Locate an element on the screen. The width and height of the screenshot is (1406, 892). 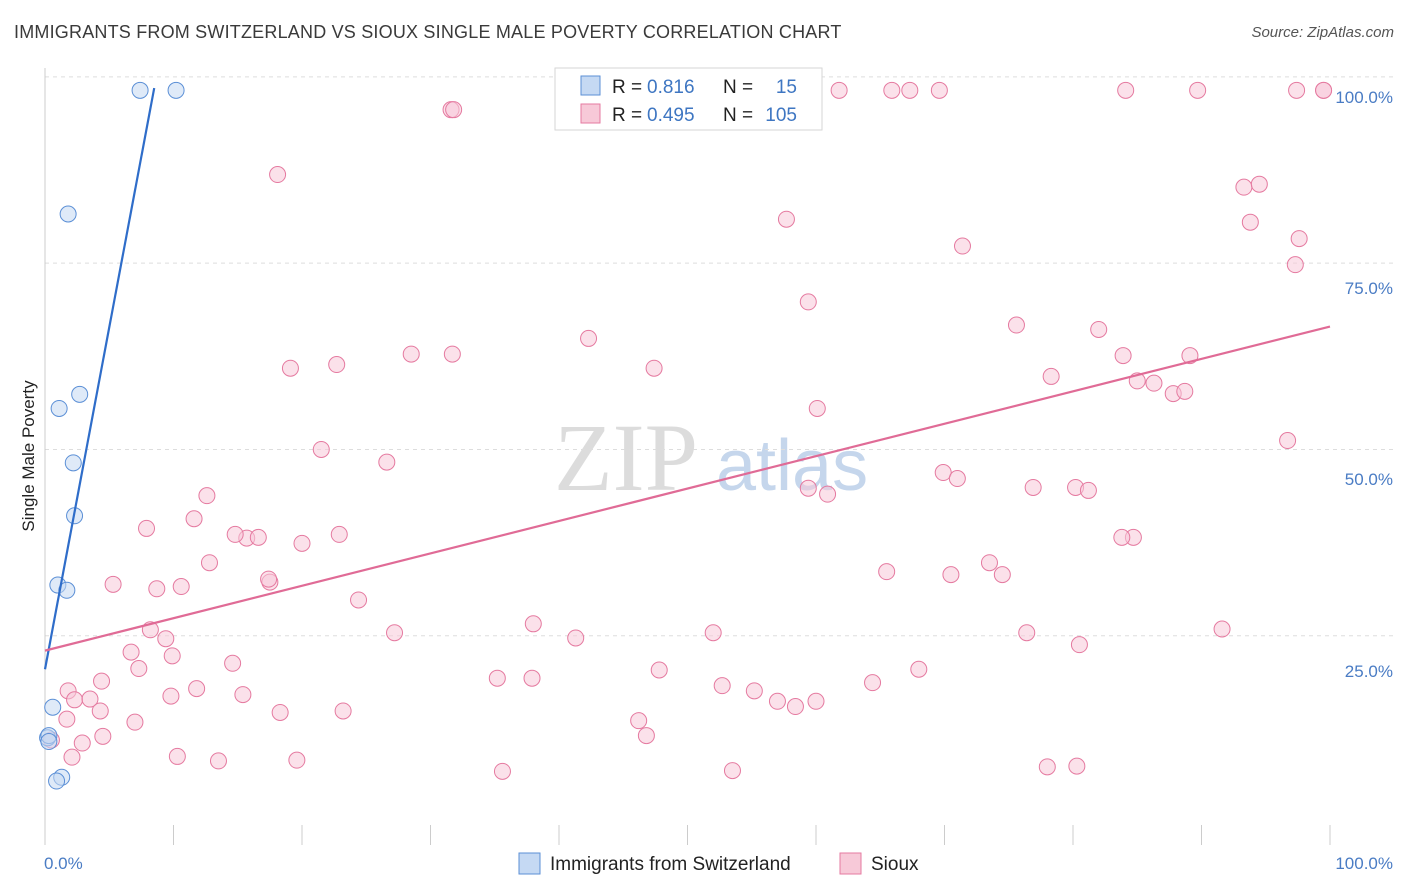
legend-n-label-2: N = is located at coordinates (738, 115).